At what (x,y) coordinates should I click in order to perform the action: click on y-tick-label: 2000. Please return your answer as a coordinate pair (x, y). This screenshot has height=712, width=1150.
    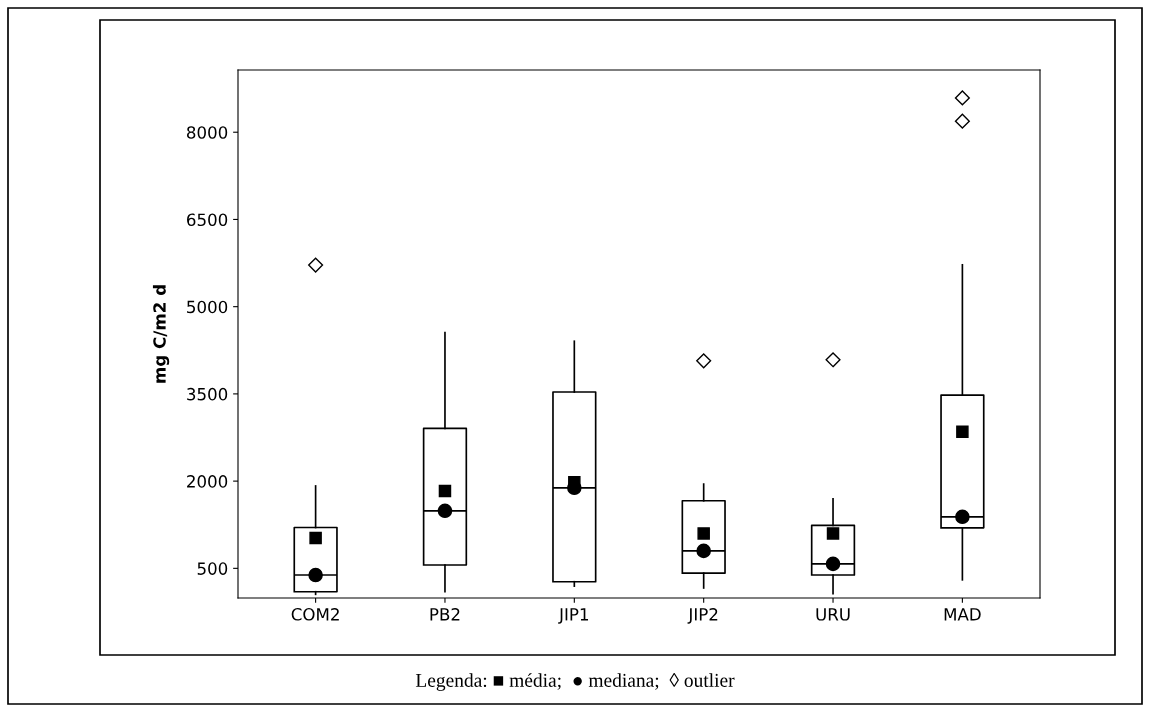
    Looking at the image, I should click on (207, 481).